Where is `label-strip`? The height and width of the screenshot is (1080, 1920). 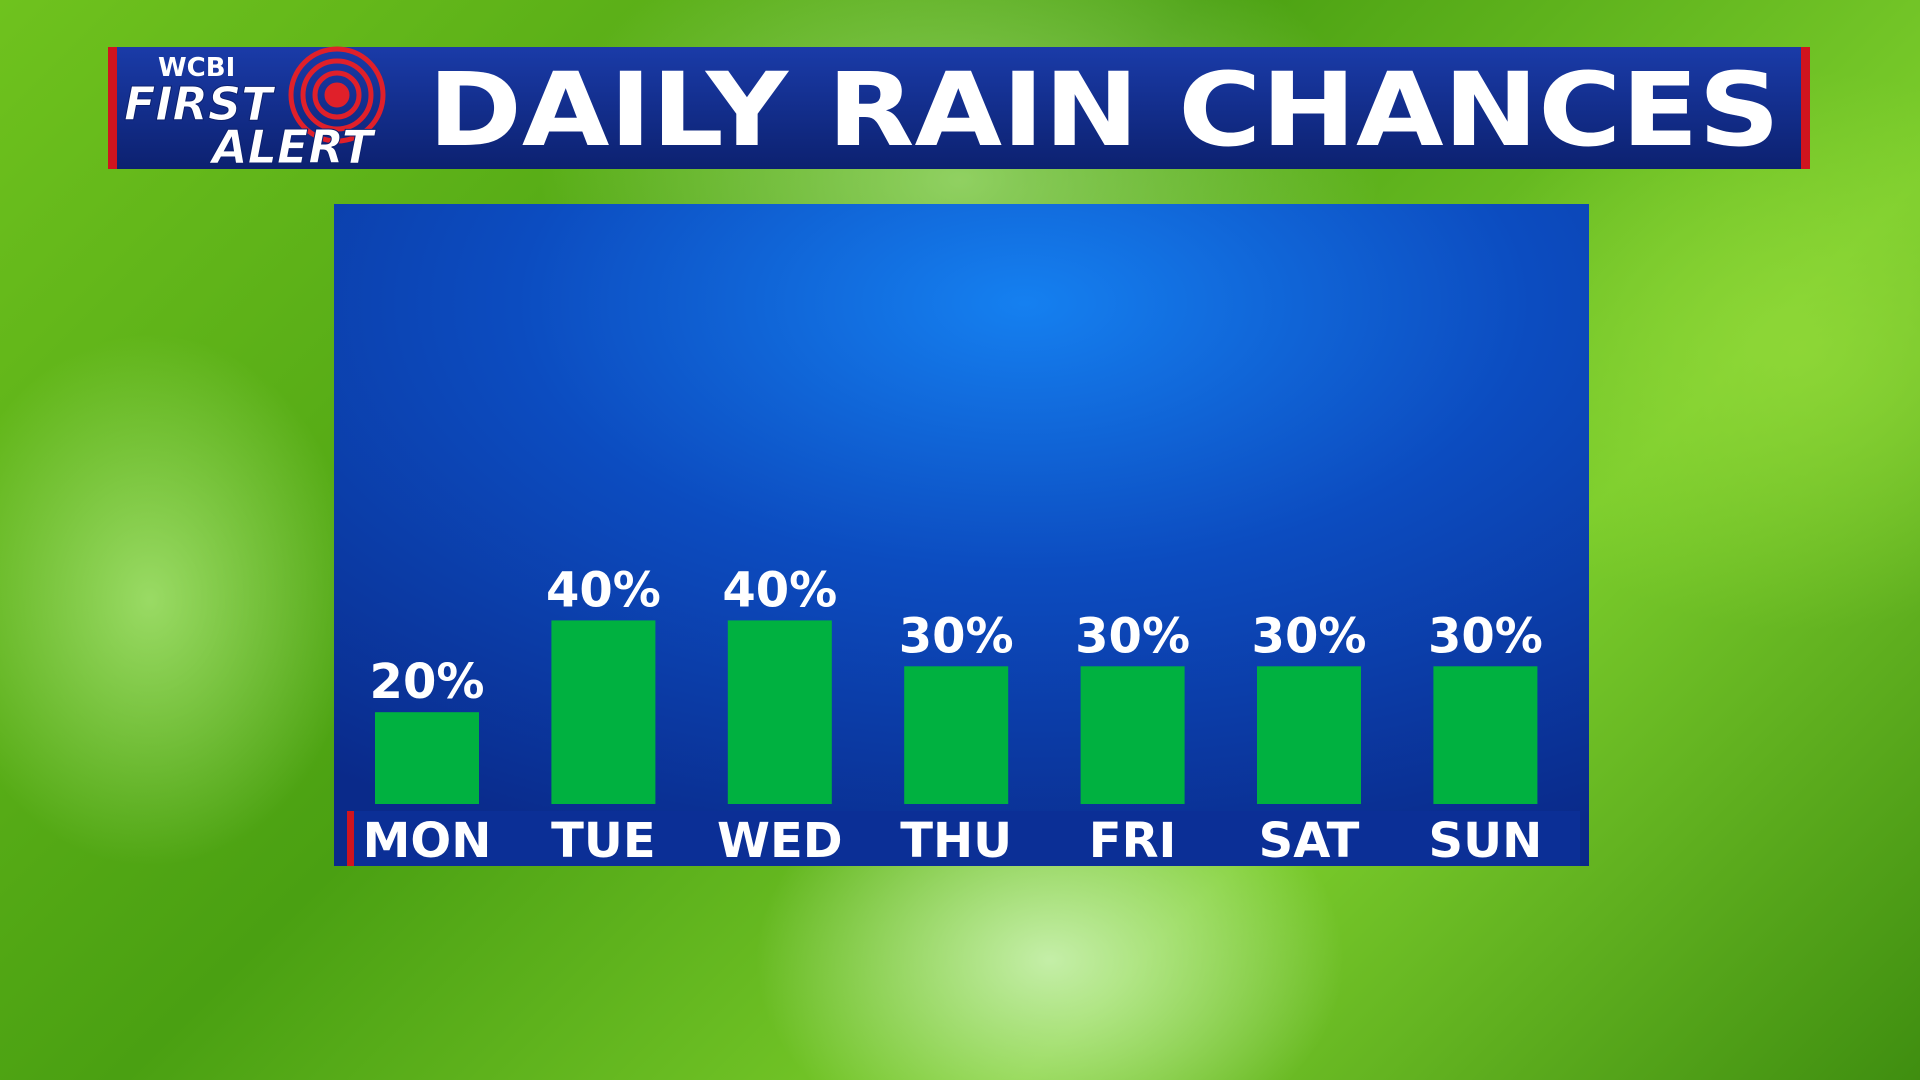 label-strip is located at coordinates (963, 838).